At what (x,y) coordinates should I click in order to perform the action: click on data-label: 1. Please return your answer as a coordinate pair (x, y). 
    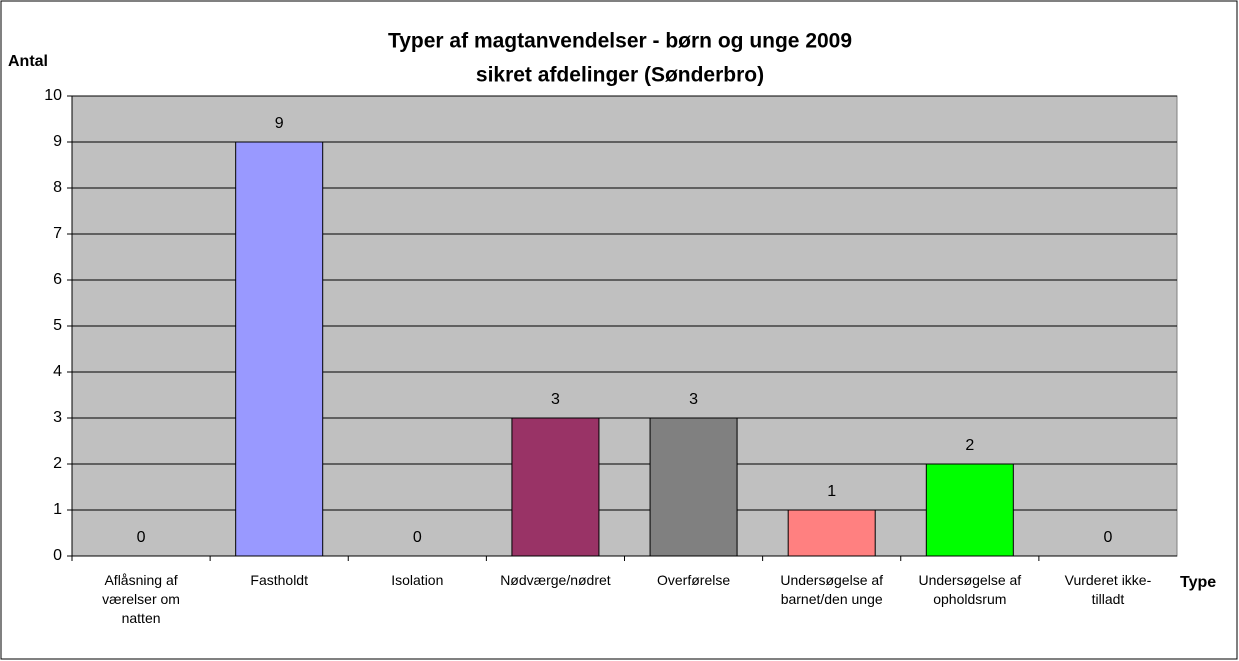
    Looking at the image, I should click on (831, 491).